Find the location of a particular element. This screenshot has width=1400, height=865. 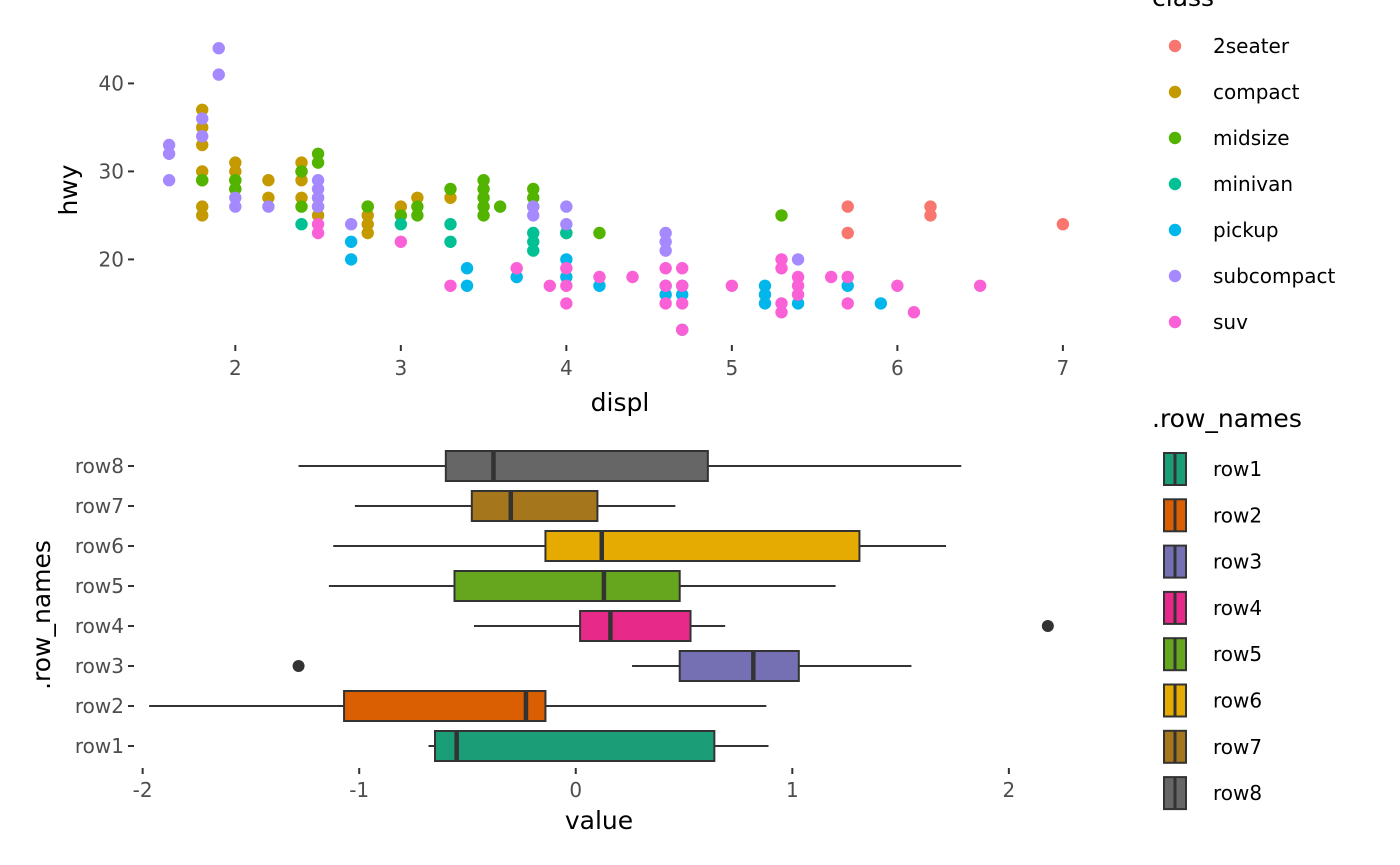

boxplot-y-axis-title: .row_names is located at coordinates (41, 615).